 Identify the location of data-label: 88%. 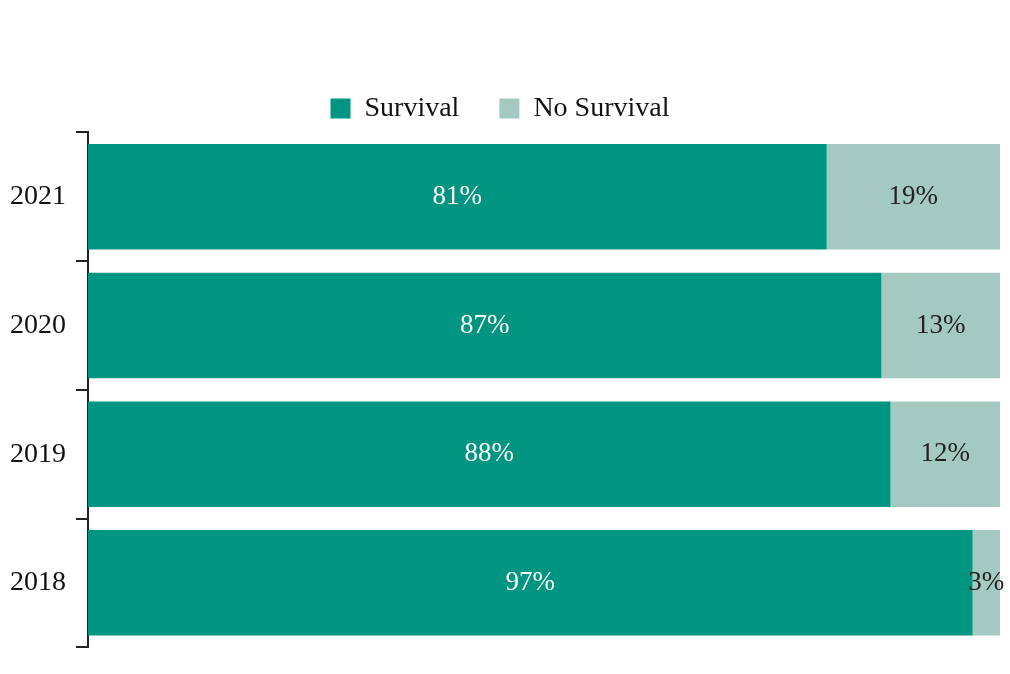
(489, 452).